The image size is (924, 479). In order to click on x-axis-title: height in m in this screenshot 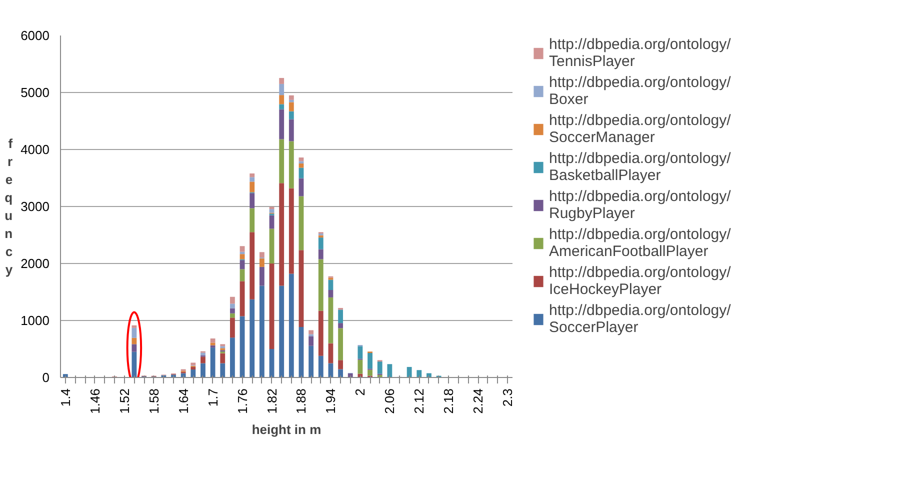, I will do `click(287, 429)`.